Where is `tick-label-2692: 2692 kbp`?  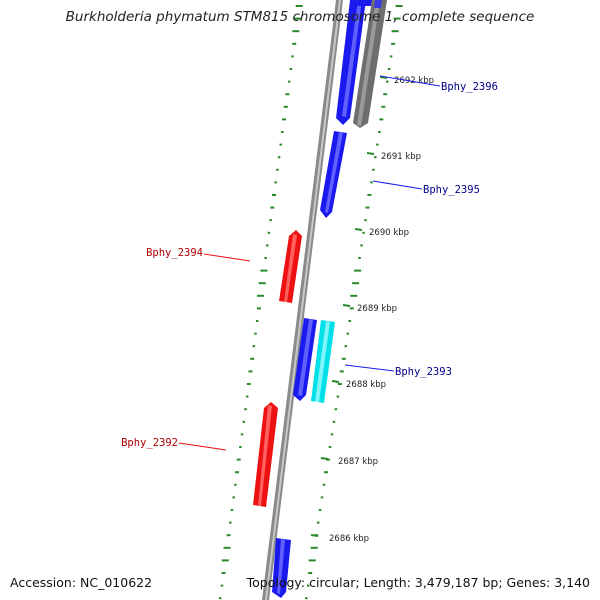 tick-label-2692: 2692 kbp is located at coordinates (414, 81).